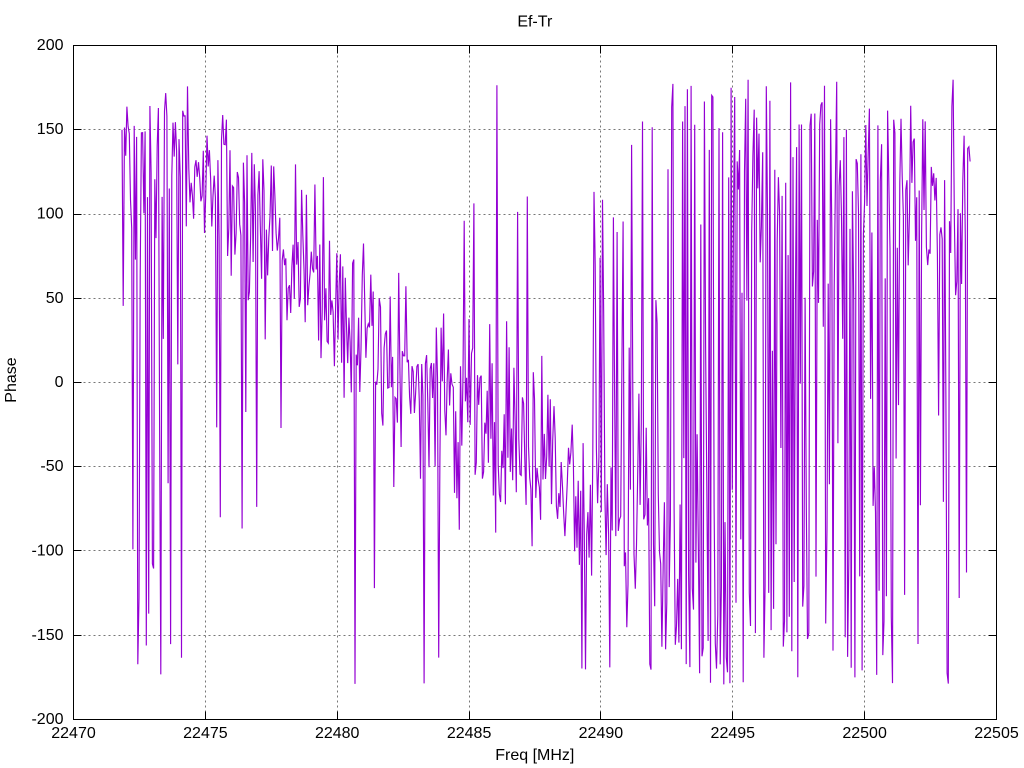 Image resolution: width=1024 pixels, height=768 pixels. Describe the element at coordinates (73, 733) in the screenshot. I see `svg-text: 22470` at that location.